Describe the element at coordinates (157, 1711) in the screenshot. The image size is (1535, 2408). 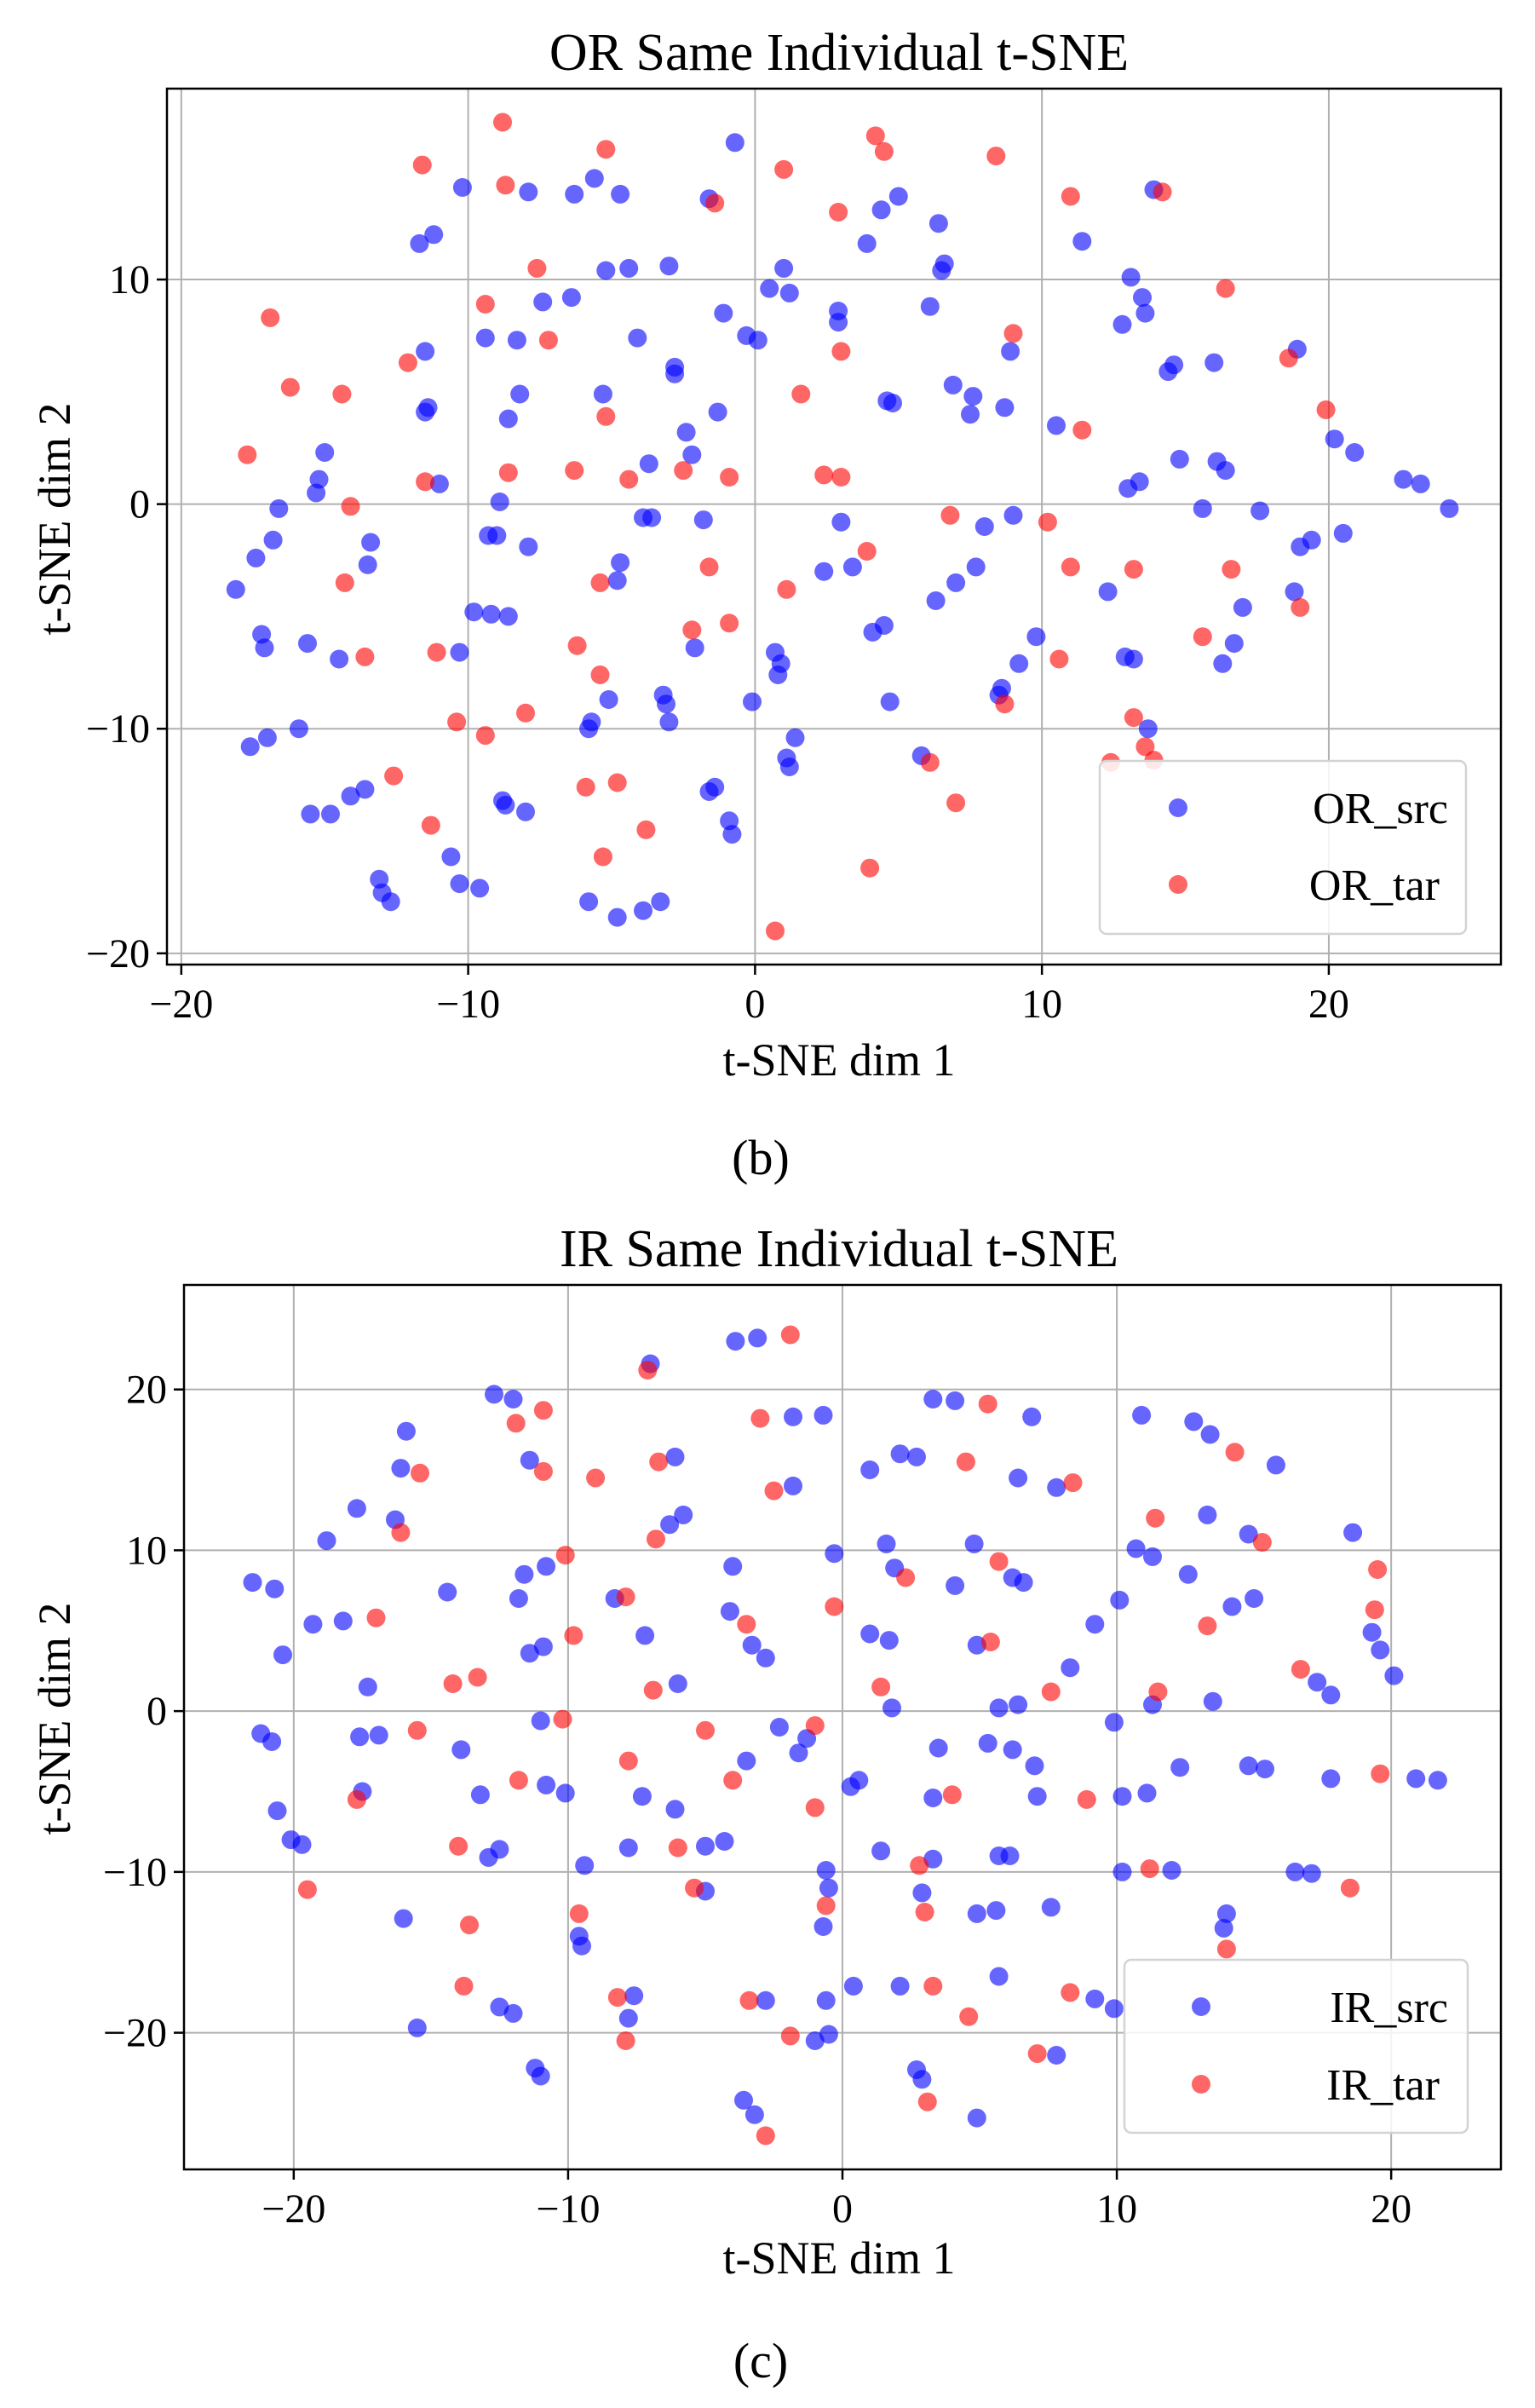
I see `ir-y-tick-label: 0` at that location.